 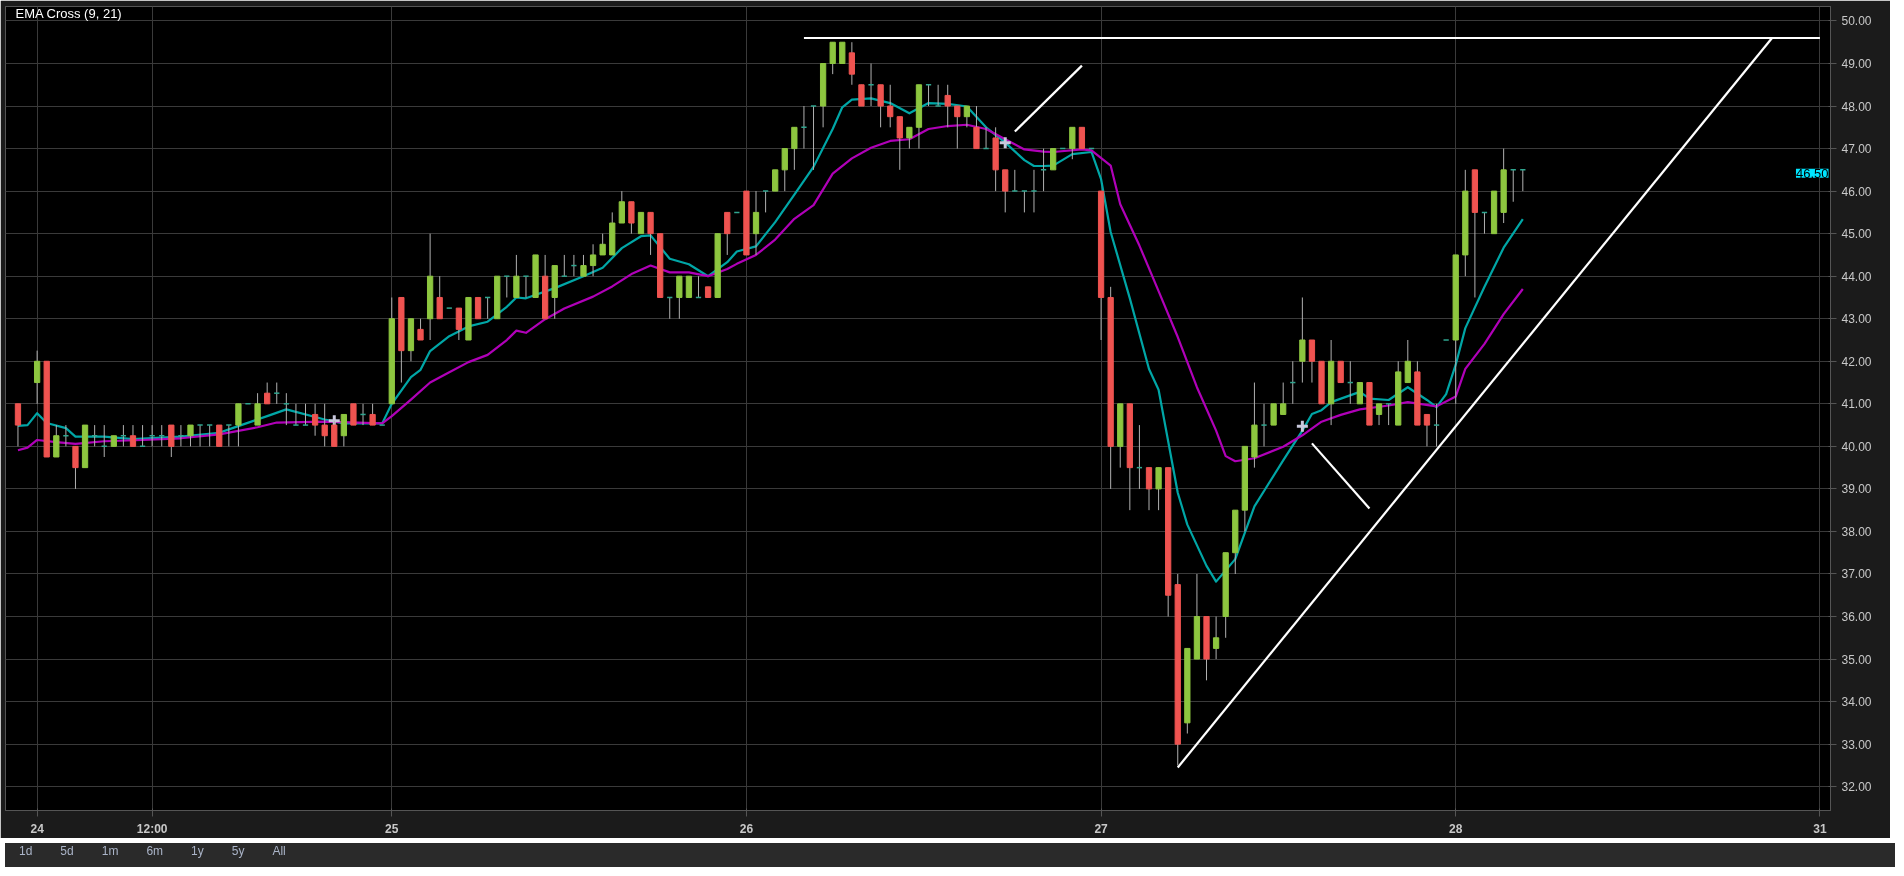 I want to click on y-tick-label: 40.00, so click(x=1856, y=446).